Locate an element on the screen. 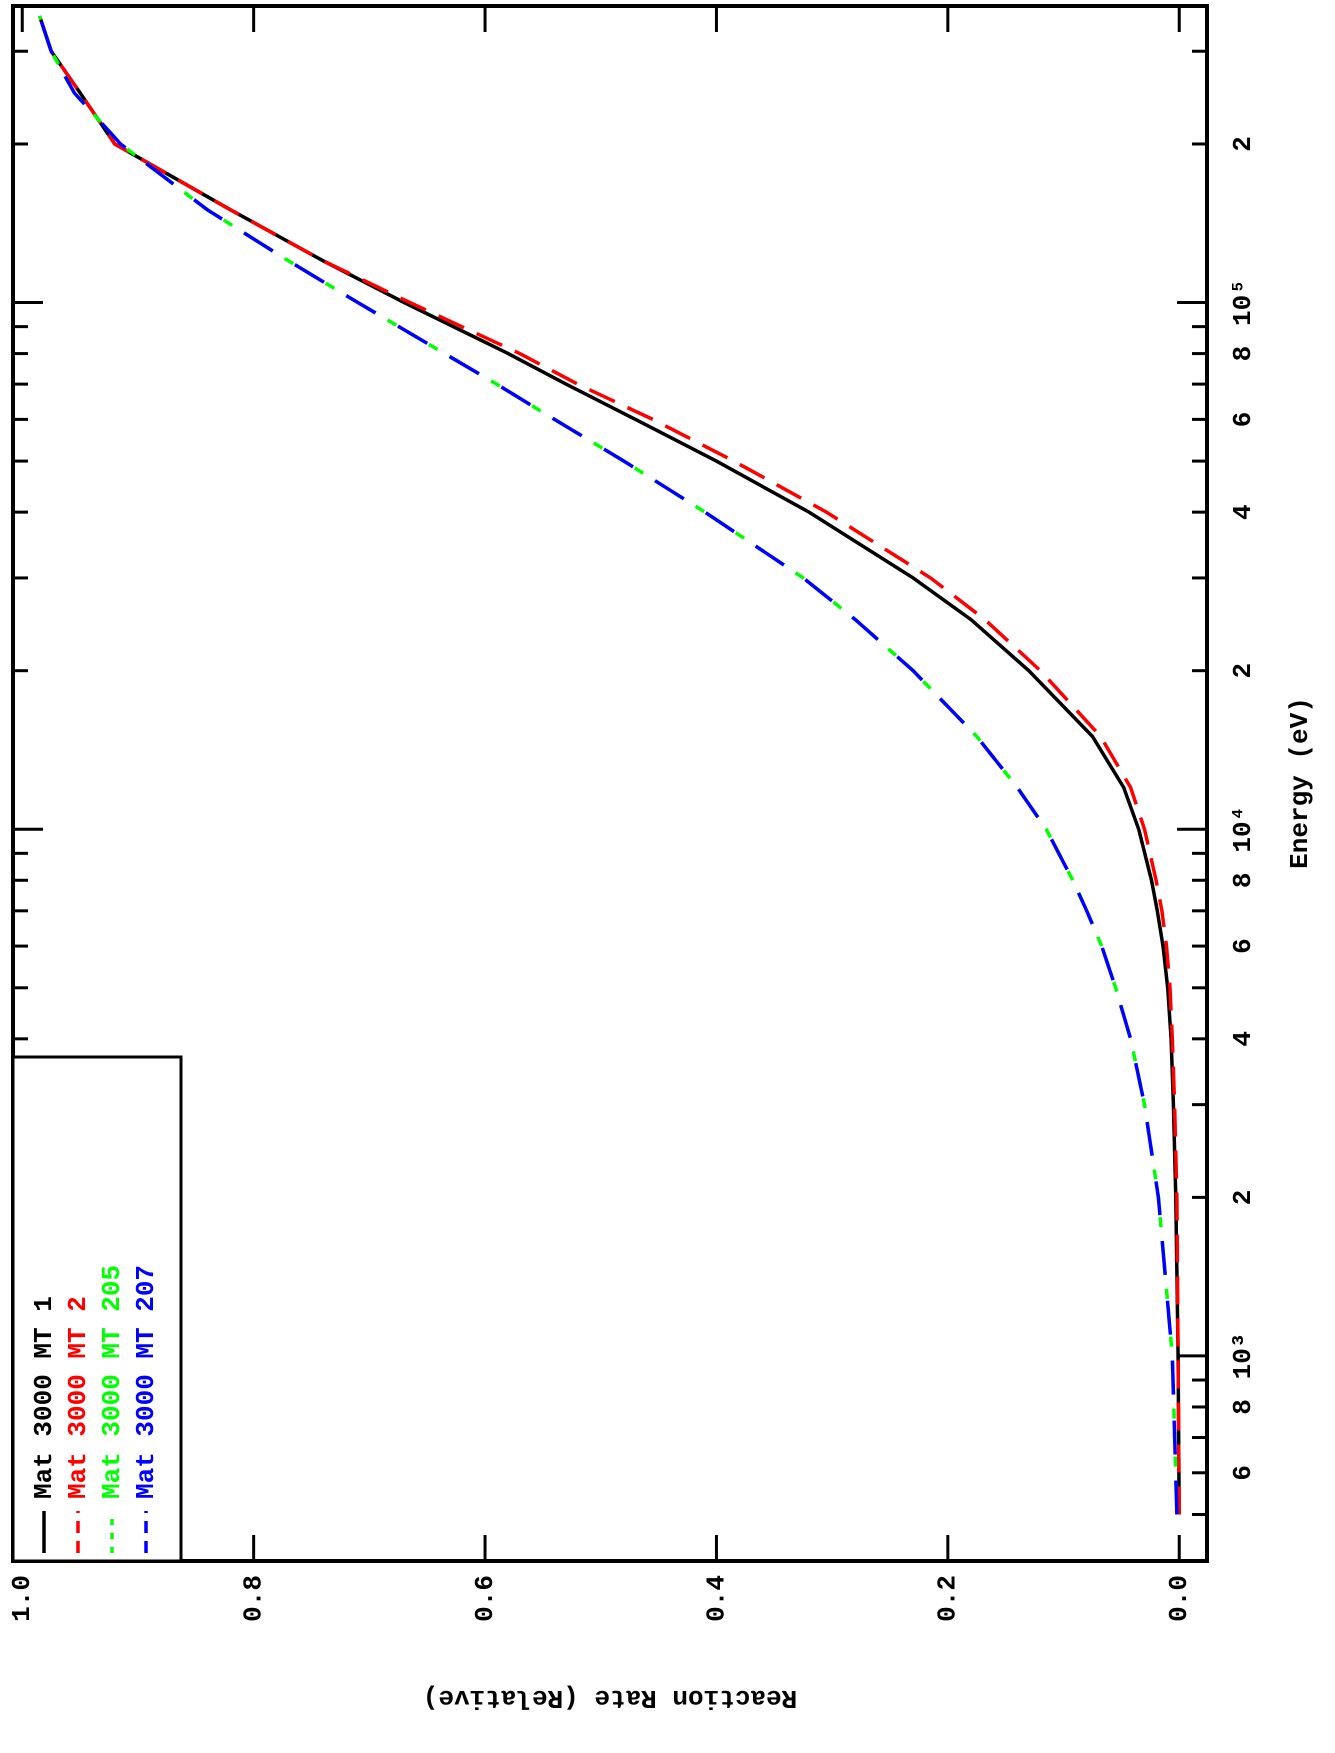  y-tick-label: 0.2 is located at coordinates (948, 1598).